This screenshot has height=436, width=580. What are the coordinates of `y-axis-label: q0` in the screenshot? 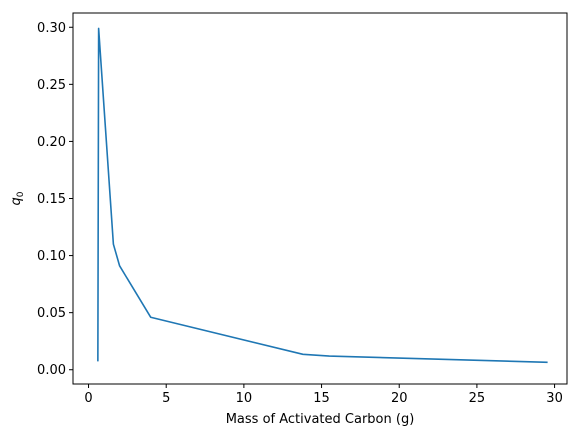 It's located at (17, 198).